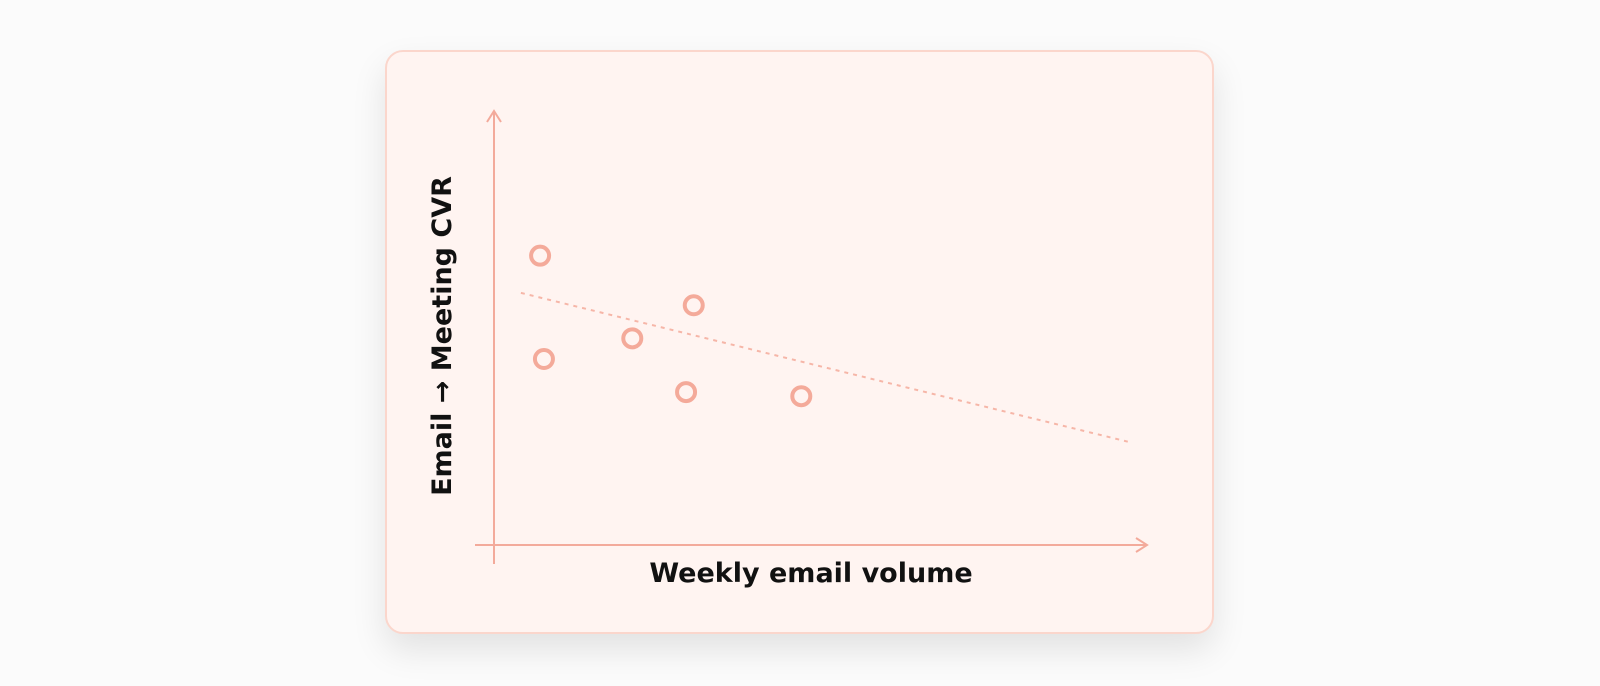 The image size is (1600, 686). I want to click on y-axis-arrowhead, so click(494, 116).